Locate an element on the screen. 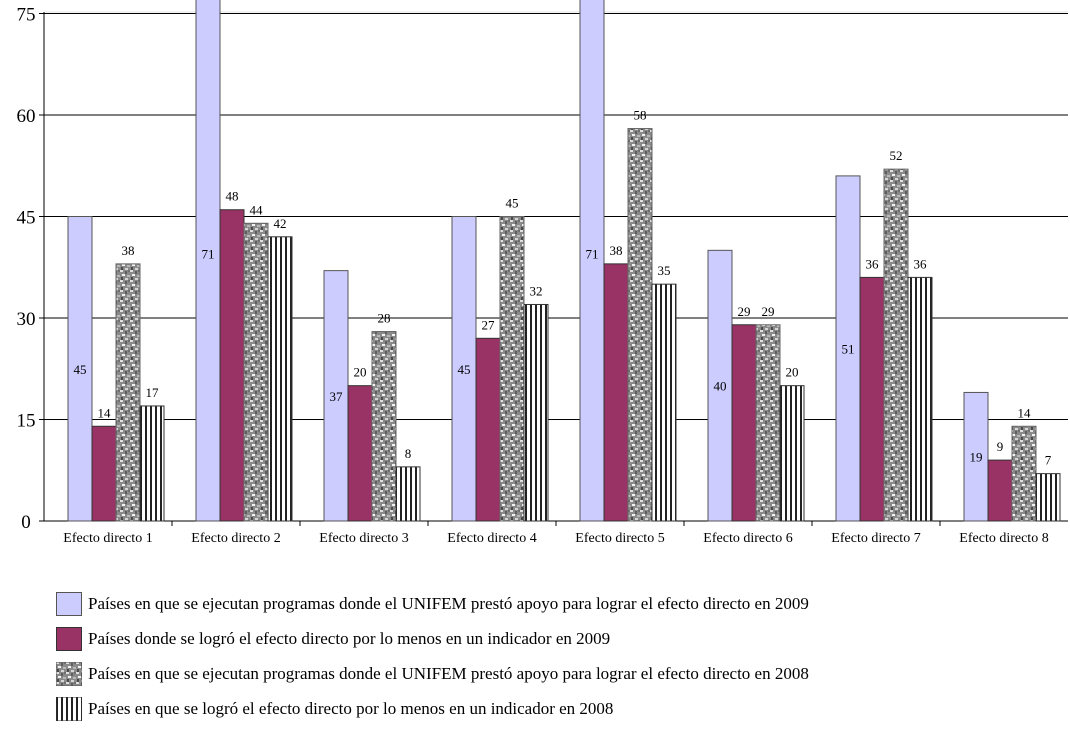 The height and width of the screenshot is (753, 1070). x-category-label: Efecto directo 1 is located at coordinates (107, 538).